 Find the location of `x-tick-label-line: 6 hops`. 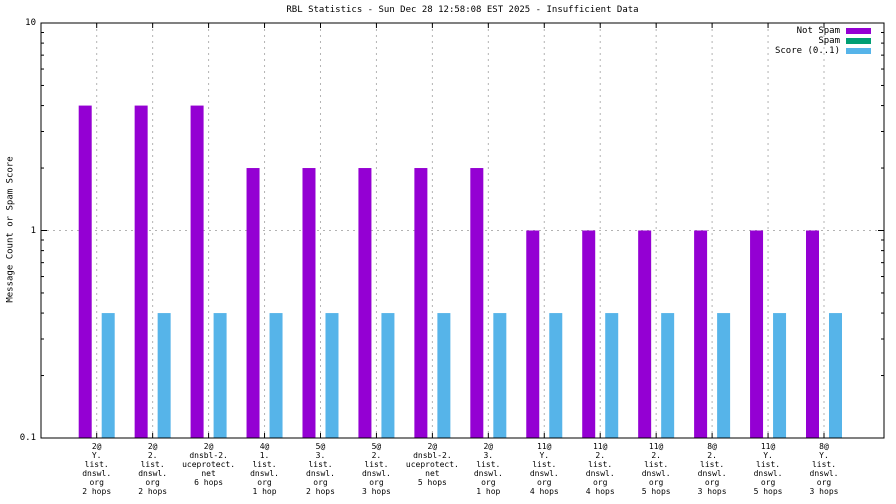

x-tick-label-line: 6 hops is located at coordinates (209, 482).